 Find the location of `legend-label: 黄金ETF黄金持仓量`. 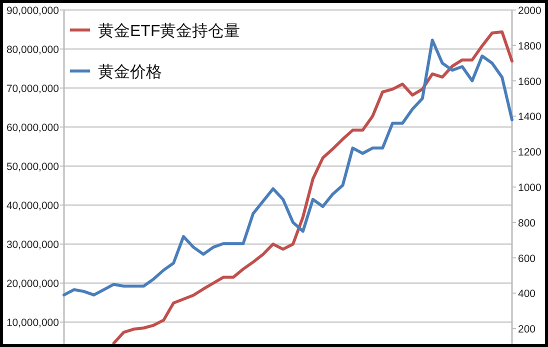

legend-label: 黄金ETF黄金持仓量 is located at coordinates (169, 31).